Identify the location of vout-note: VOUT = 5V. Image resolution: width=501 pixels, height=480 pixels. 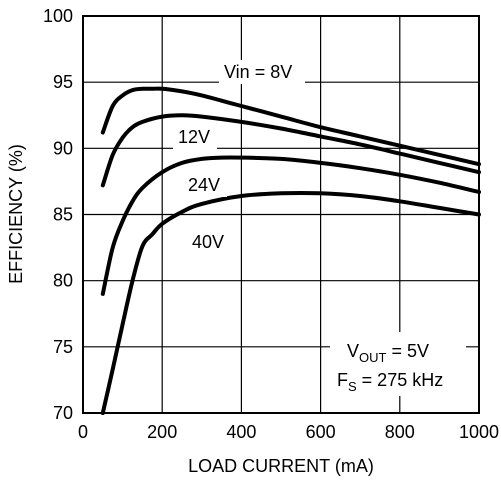
(388, 353).